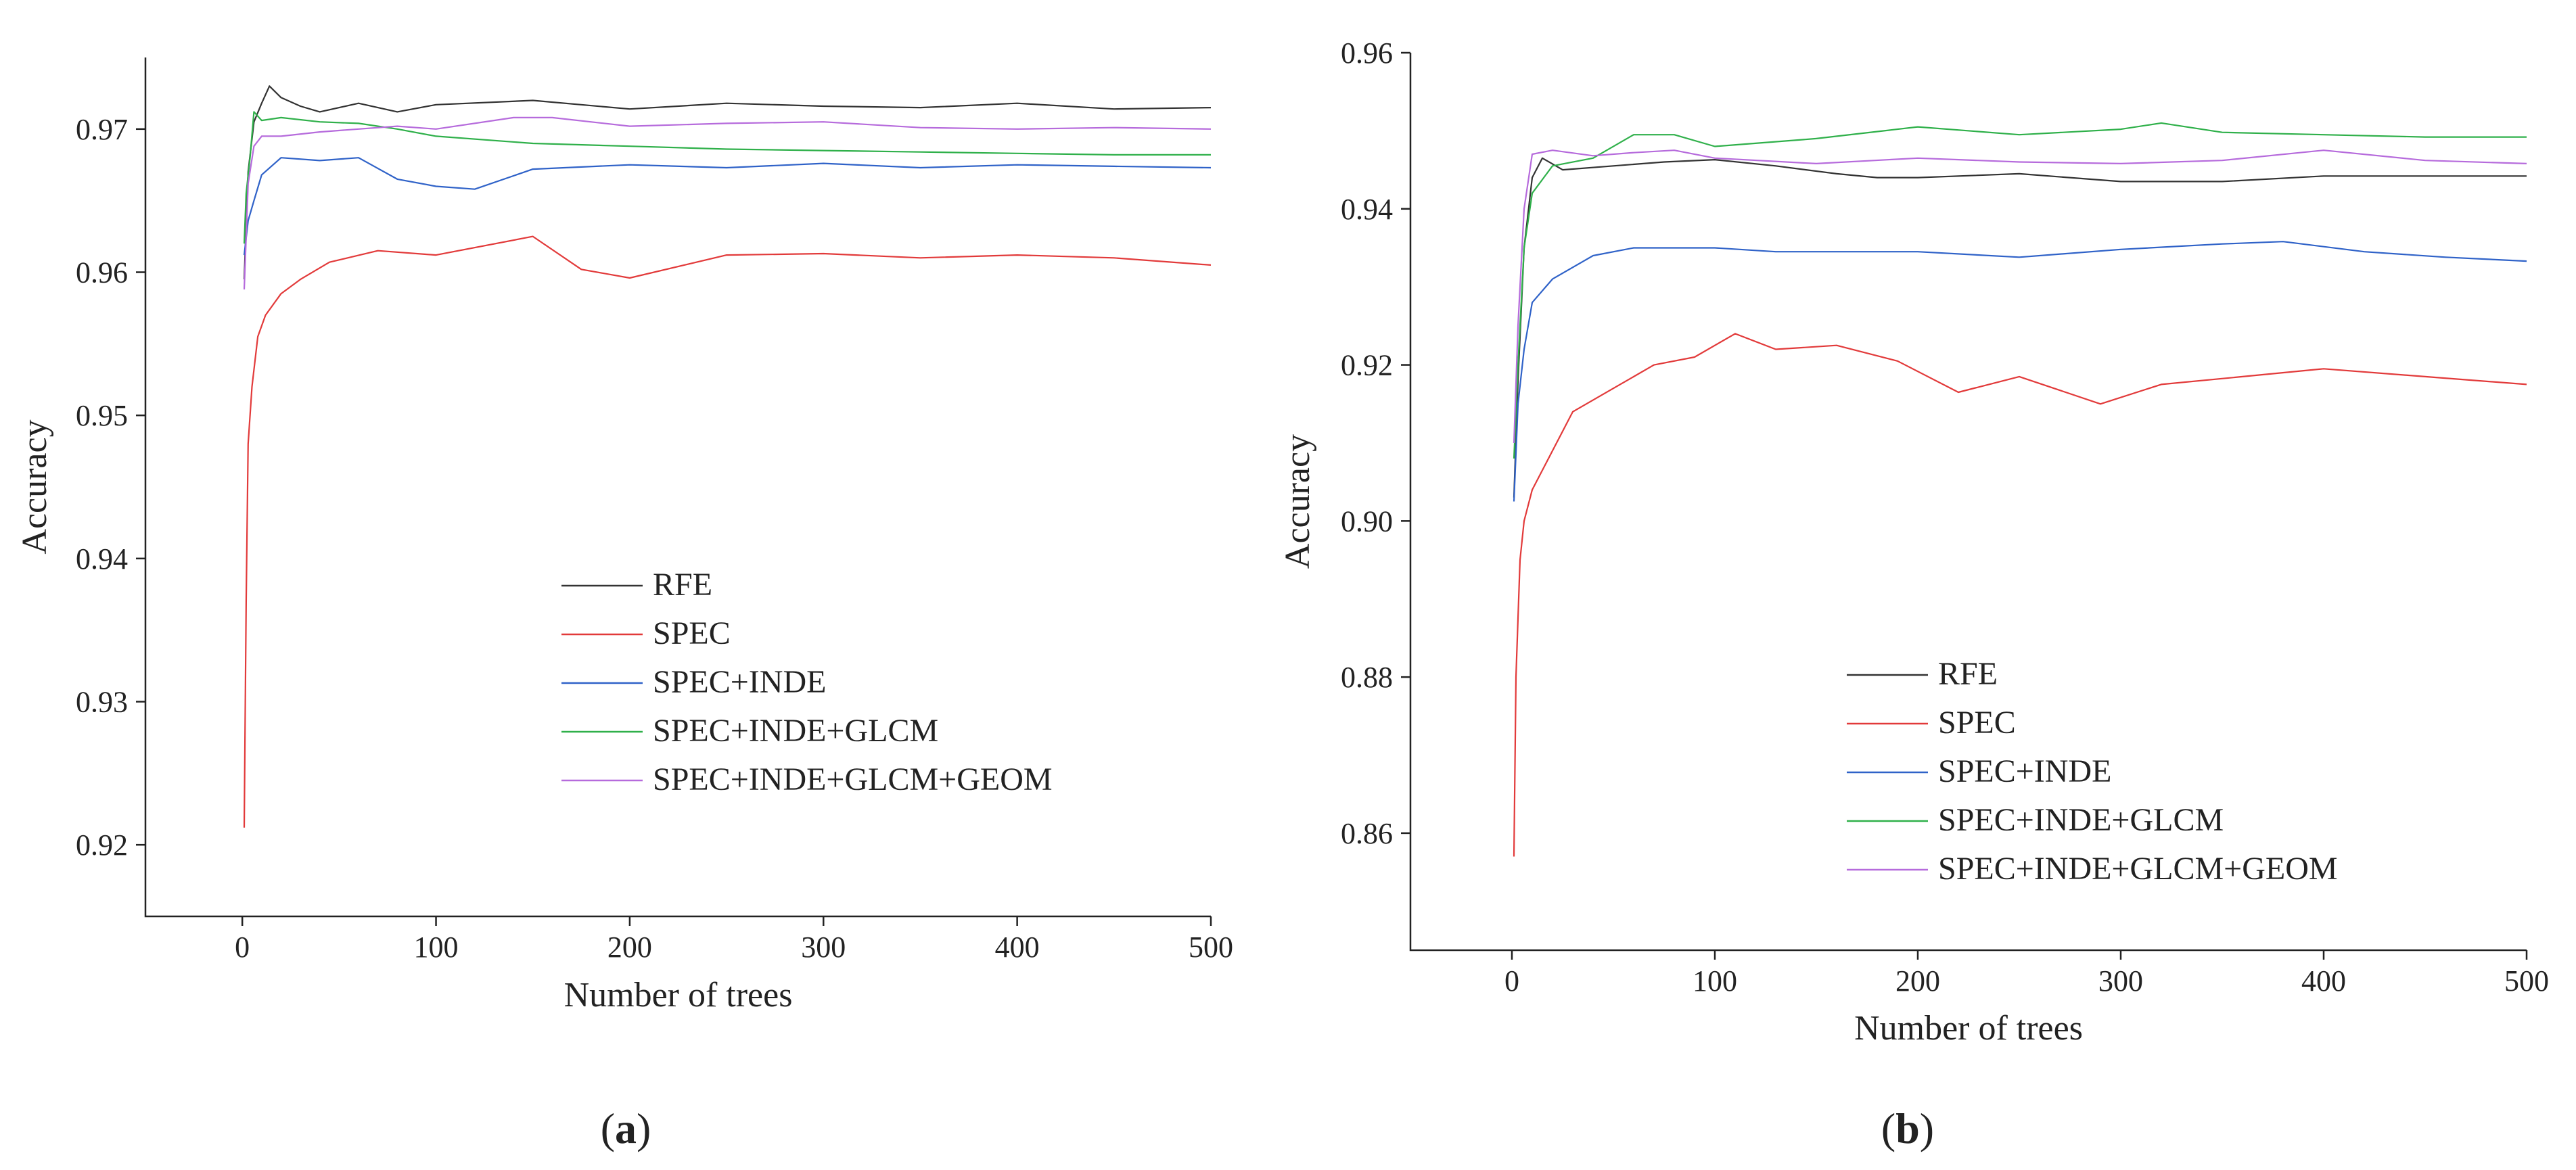  I want to click on panel-b-label-letter: b, so click(1907, 1128).